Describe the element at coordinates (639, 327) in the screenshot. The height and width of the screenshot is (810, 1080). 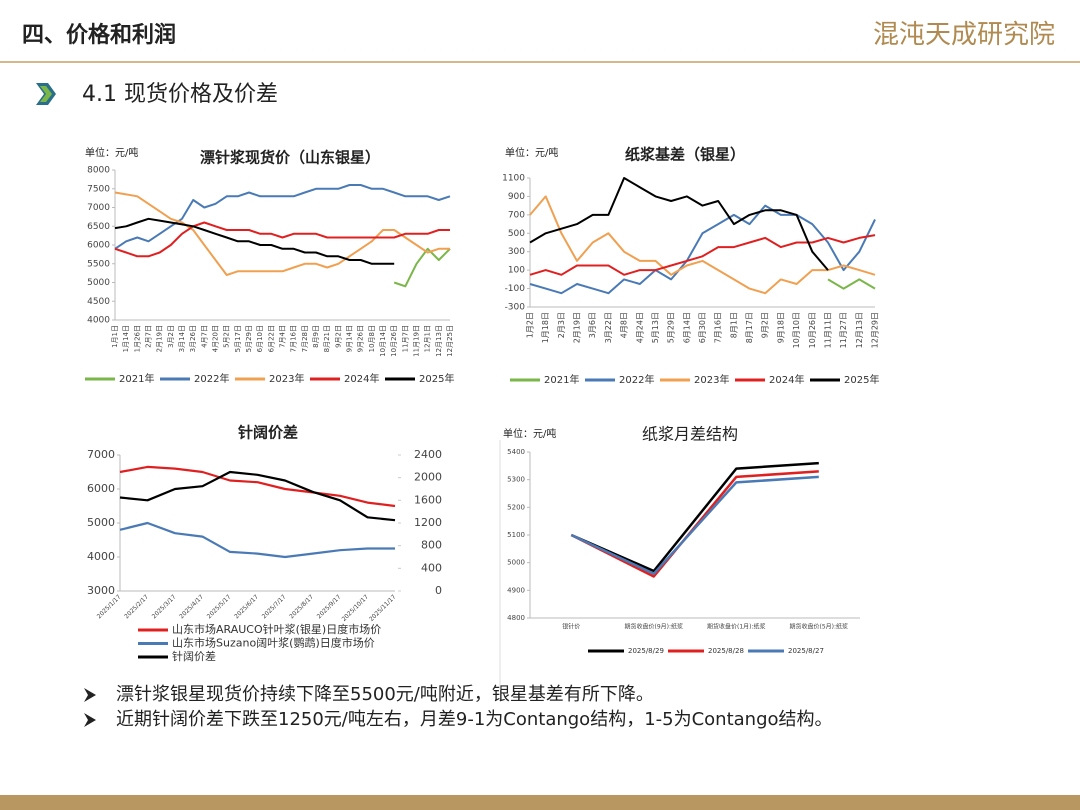
I see `x-tick-label: 4月24日` at that location.